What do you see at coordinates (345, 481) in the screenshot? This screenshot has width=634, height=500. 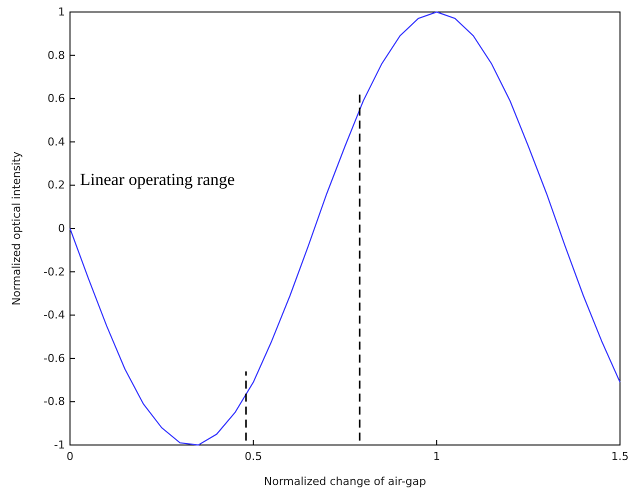 I see `x-axis-title: Normalized change of air-gap` at bounding box center [345, 481].